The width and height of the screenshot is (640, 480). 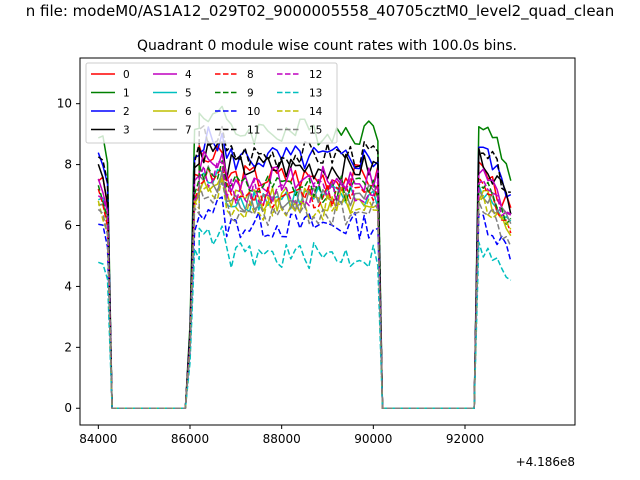 What do you see at coordinates (64, 104) in the screenshot?
I see `y-tick-label: 10` at bounding box center [64, 104].